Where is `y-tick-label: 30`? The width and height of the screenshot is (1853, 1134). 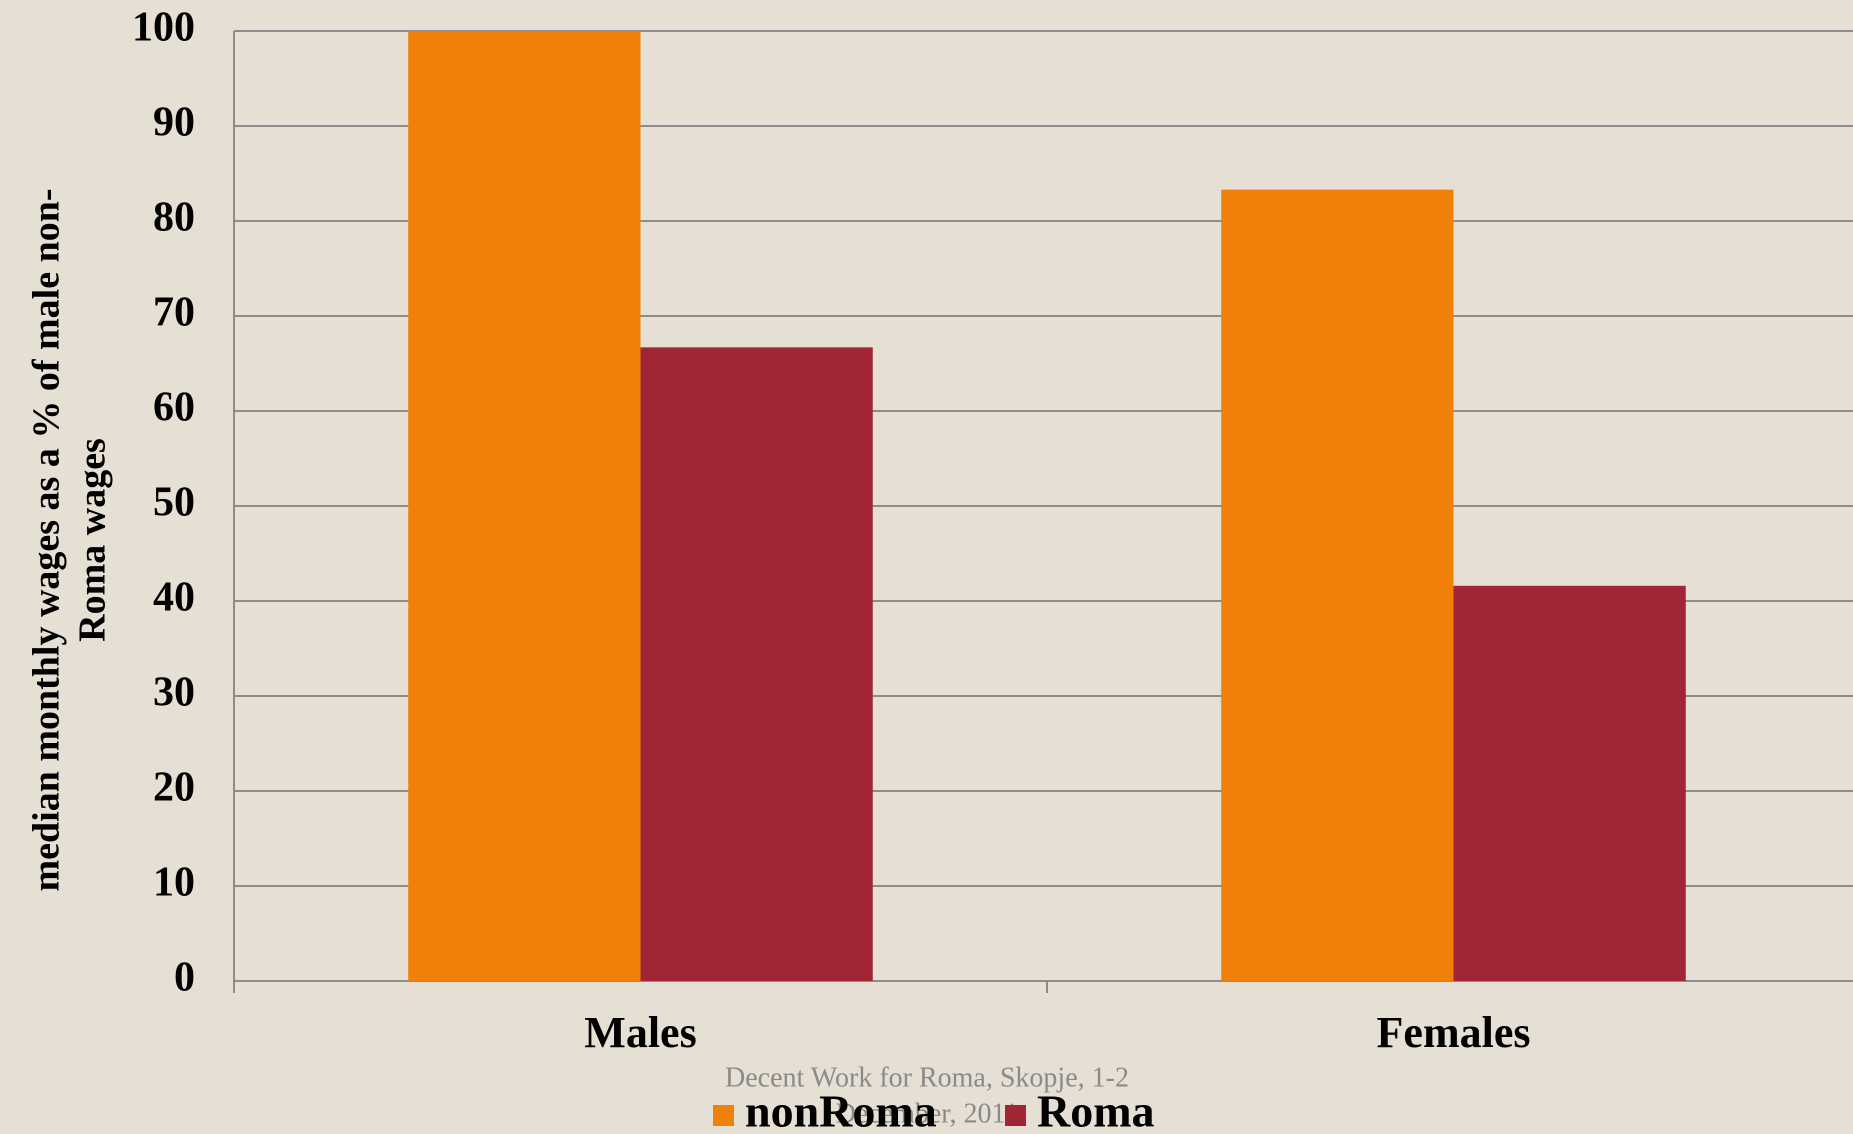 y-tick-label: 30 is located at coordinates (174, 693).